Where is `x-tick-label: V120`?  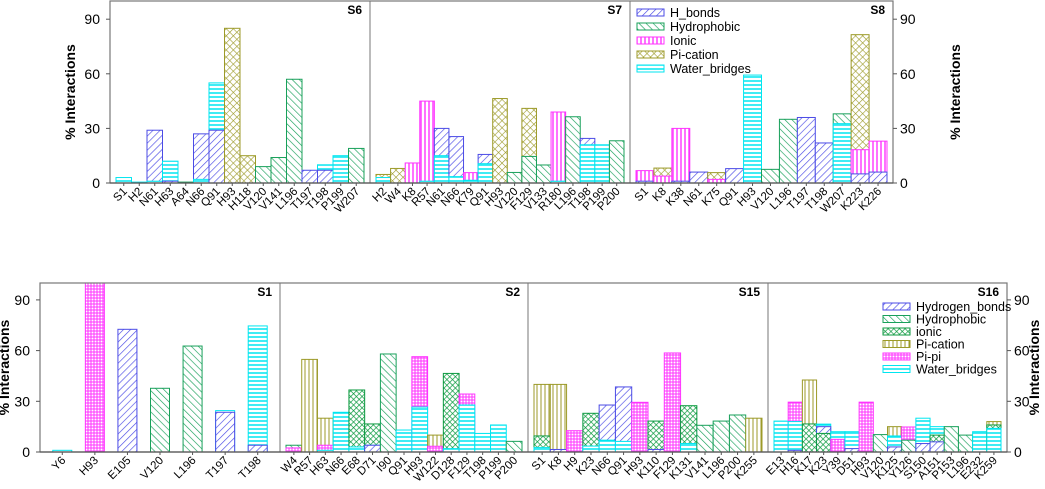 x-tick-label: V120 is located at coordinates (152, 468).